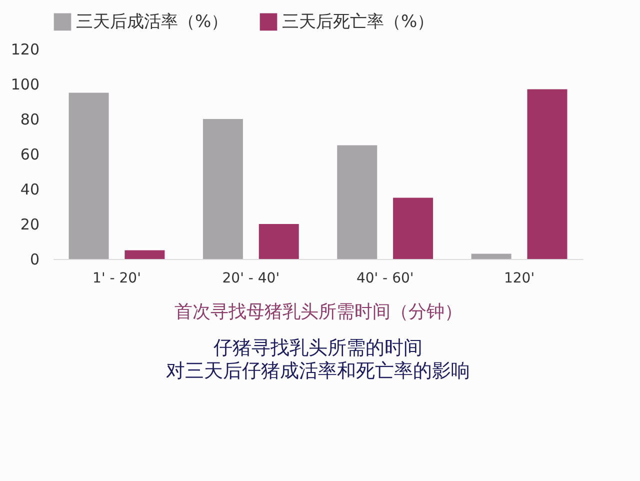 This screenshot has height=481, width=640. What do you see at coordinates (25, 49) in the screenshot?
I see `y-tick-label: 120` at bounding box center [25, 49].